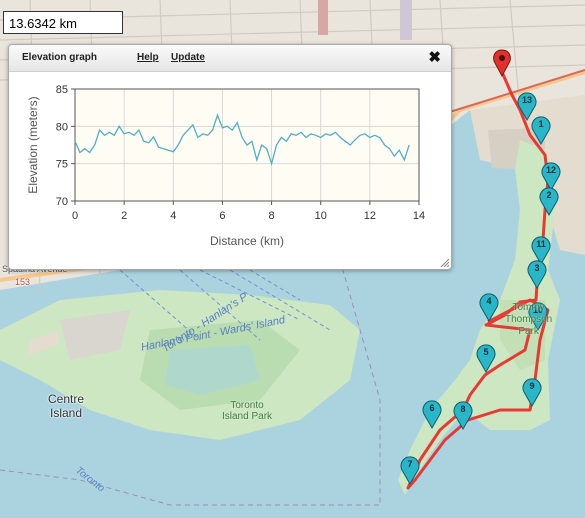  Describe the element at coordinates (370, 216) in the screenshot. I see `x-tick-label: 12` at that location.